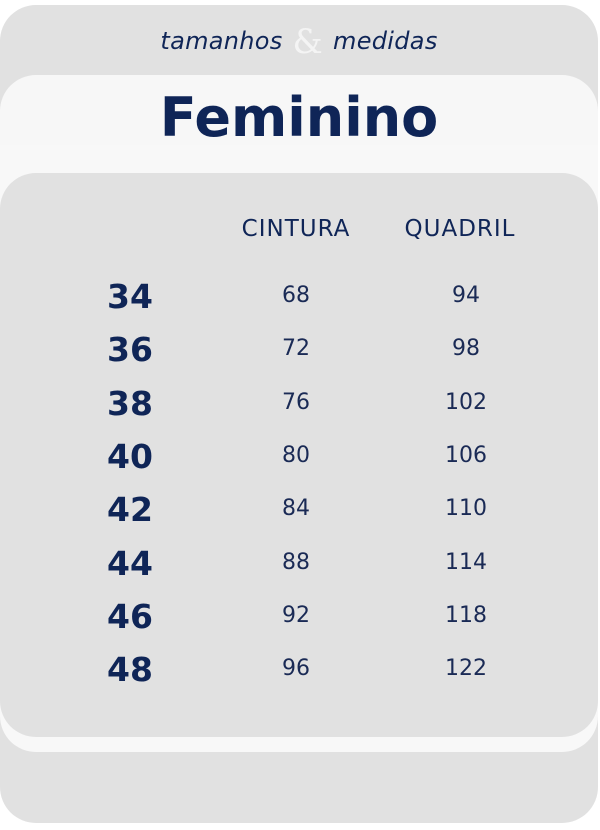 This screenshot has width=600, height=830. I want to click on subtitle-right: medidas, so click(385, 41).